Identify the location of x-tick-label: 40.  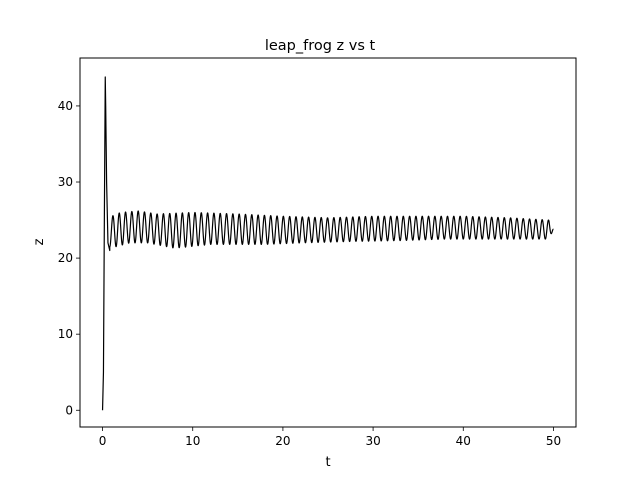
(463, 441).